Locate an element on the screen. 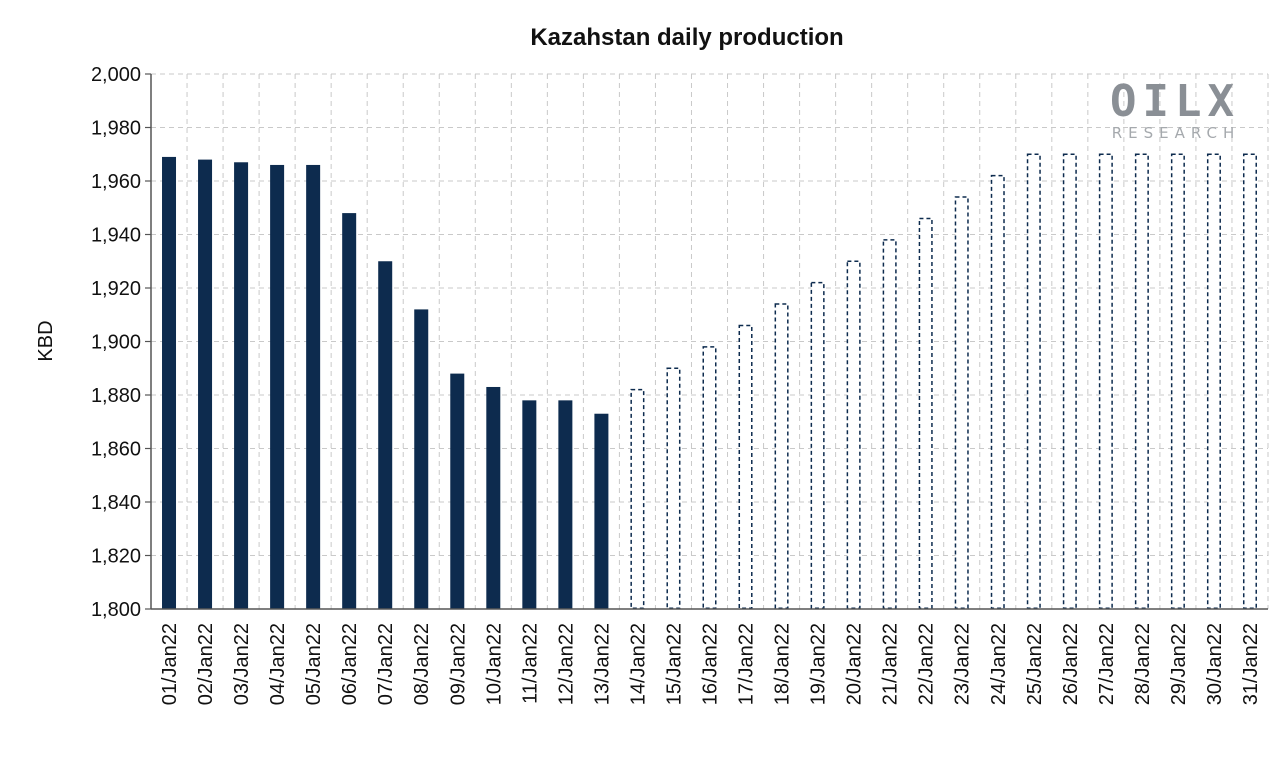  y-tick-label: 1,820 is located at coordinates (116, 557).